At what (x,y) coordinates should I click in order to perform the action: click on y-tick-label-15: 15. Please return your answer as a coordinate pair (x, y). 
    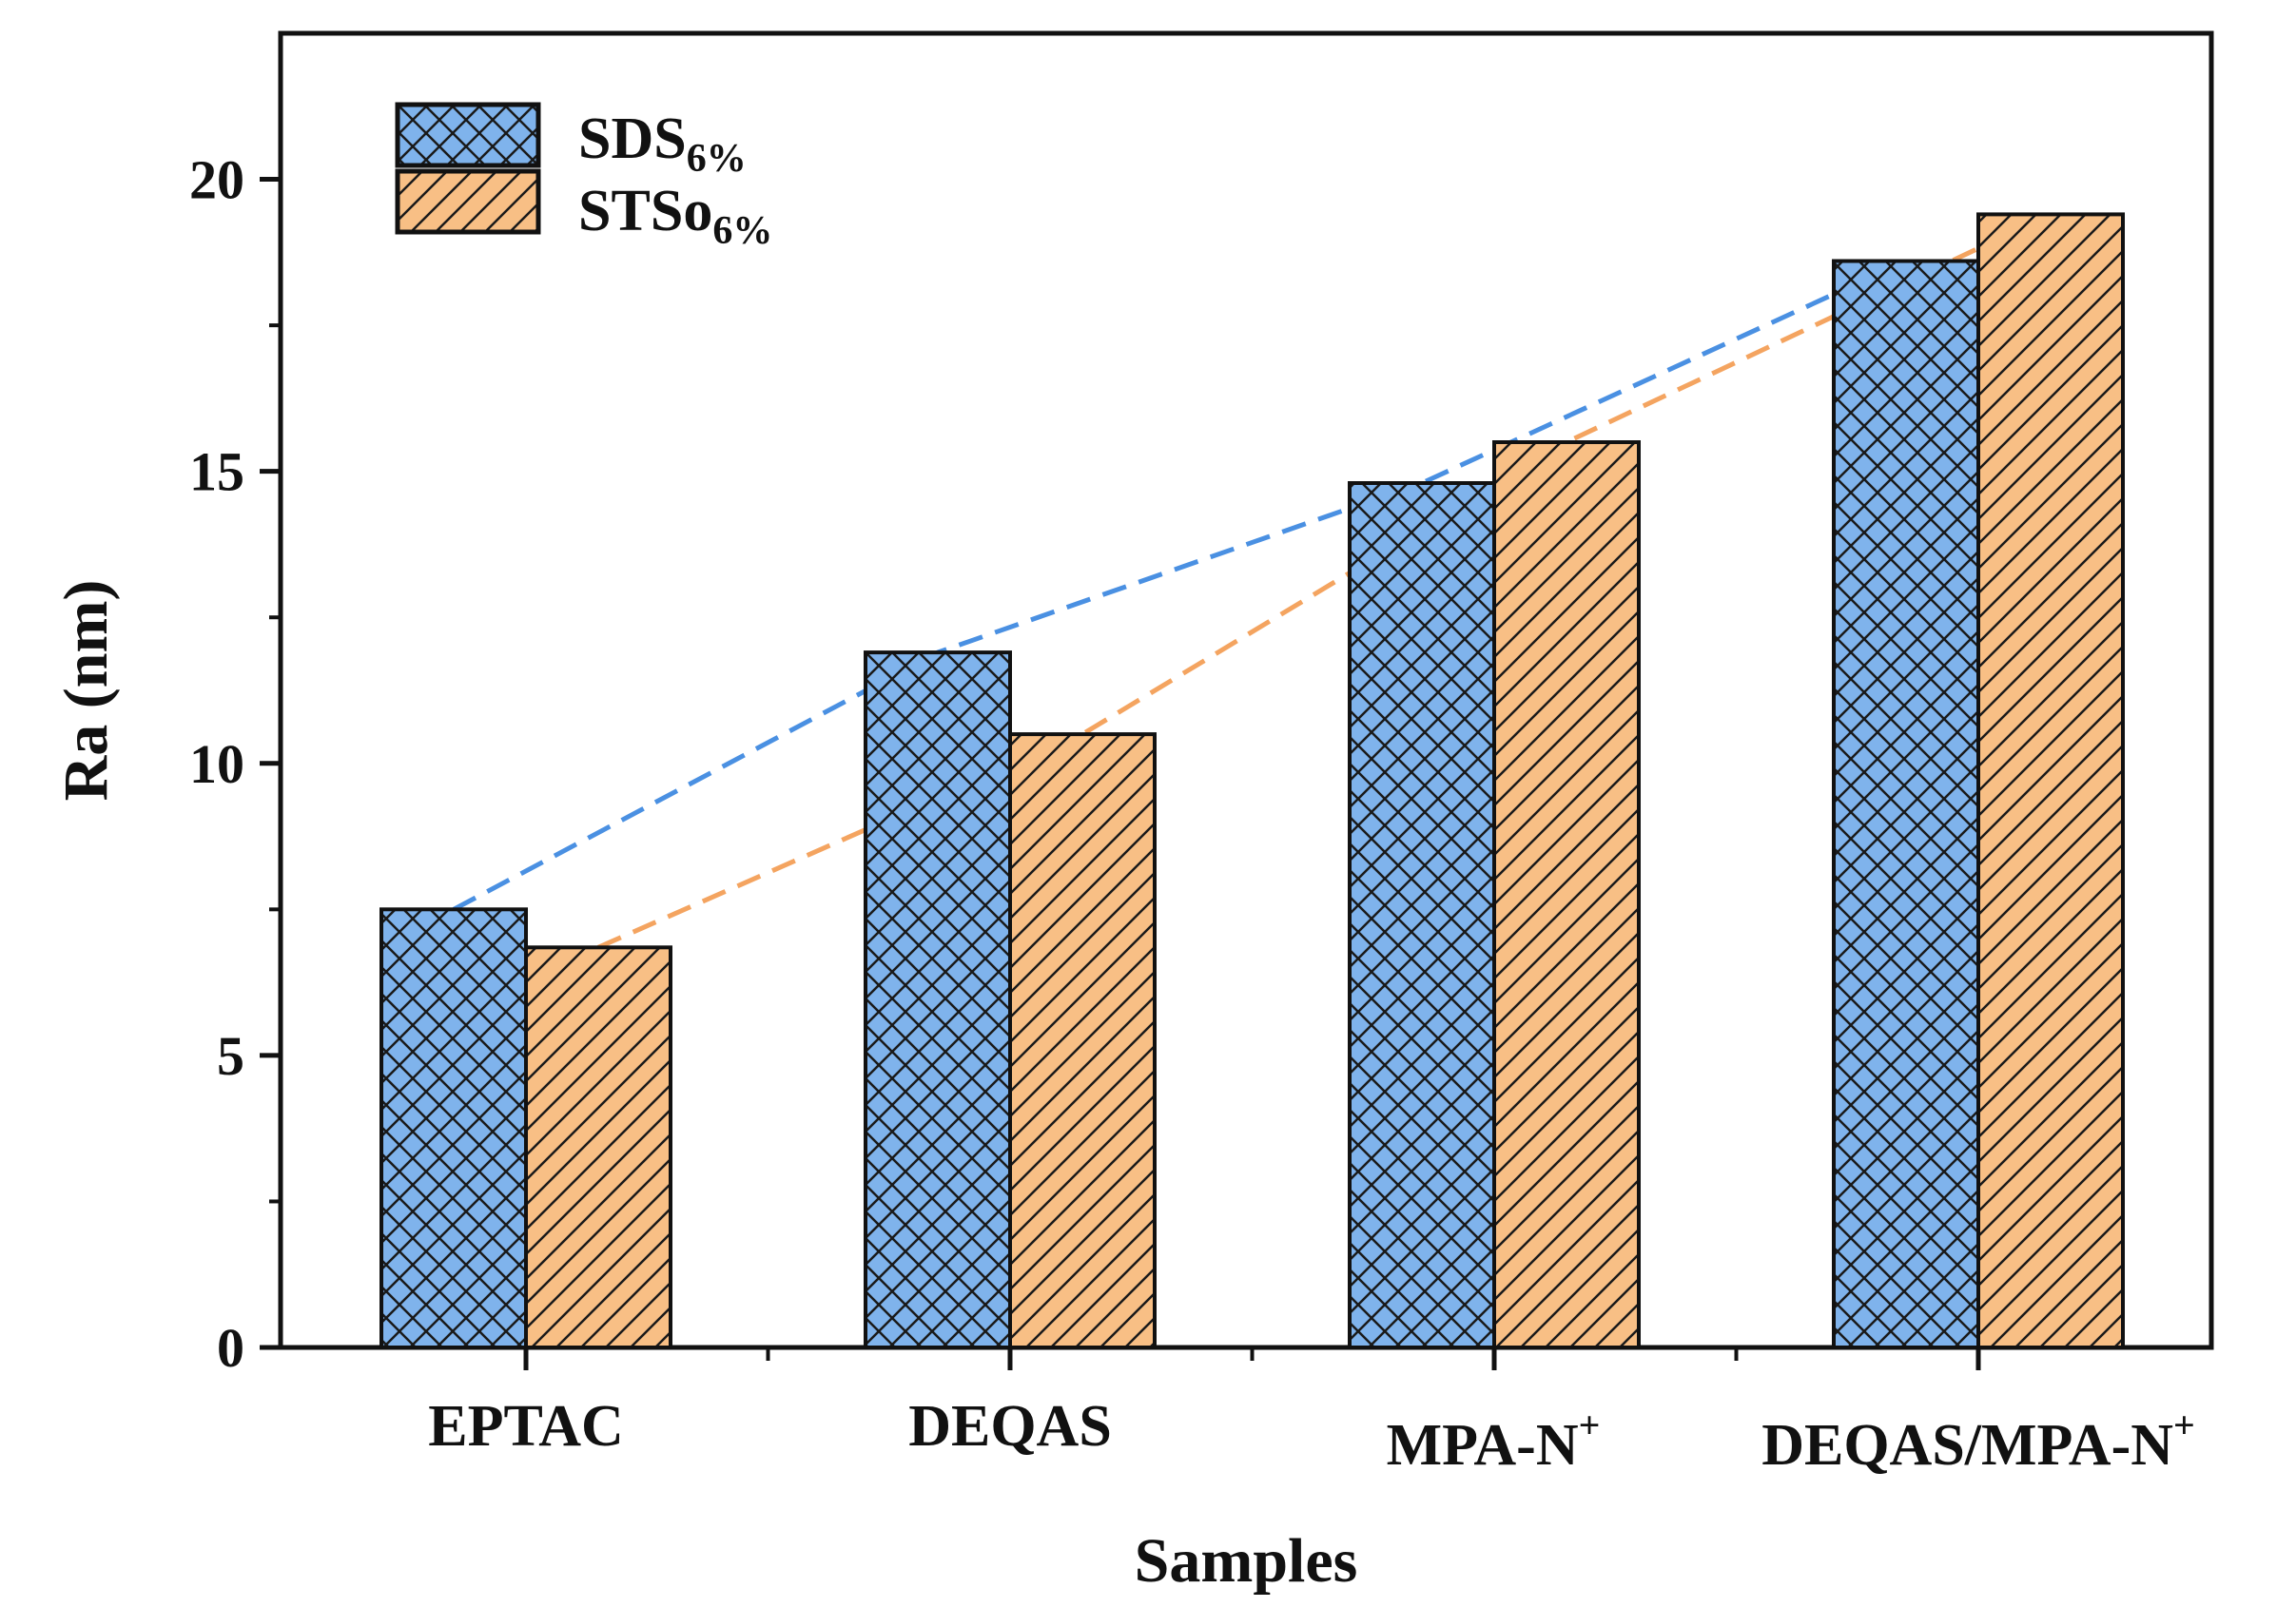
    Looking at the image, I should click on (216, 472).